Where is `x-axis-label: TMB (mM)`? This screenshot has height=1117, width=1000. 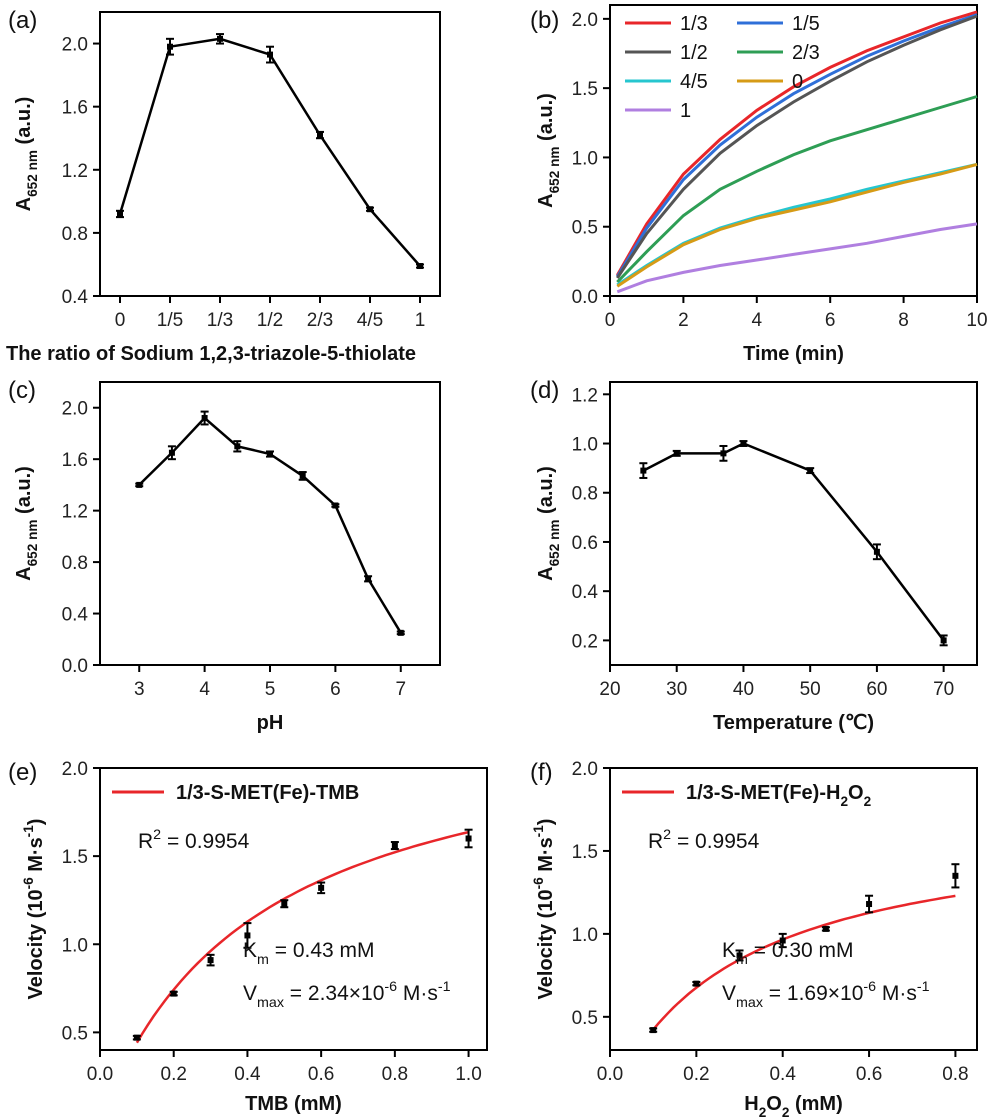 x-axis-label: TMB (mM) is located at coordinates (293, 1104).